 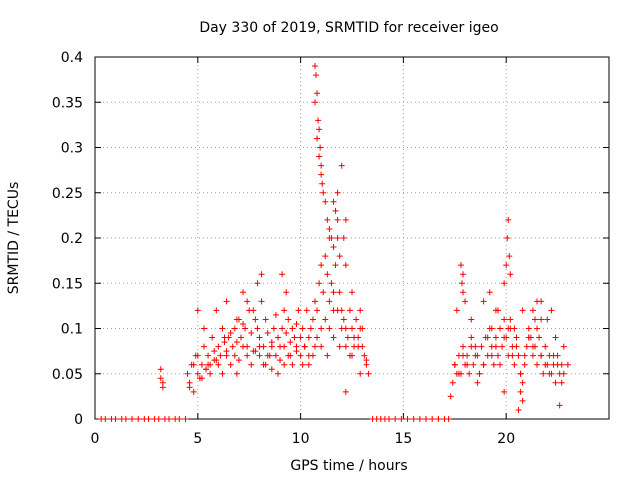 I want to click on x-tick-label: 10, so click(x=301, y=439).